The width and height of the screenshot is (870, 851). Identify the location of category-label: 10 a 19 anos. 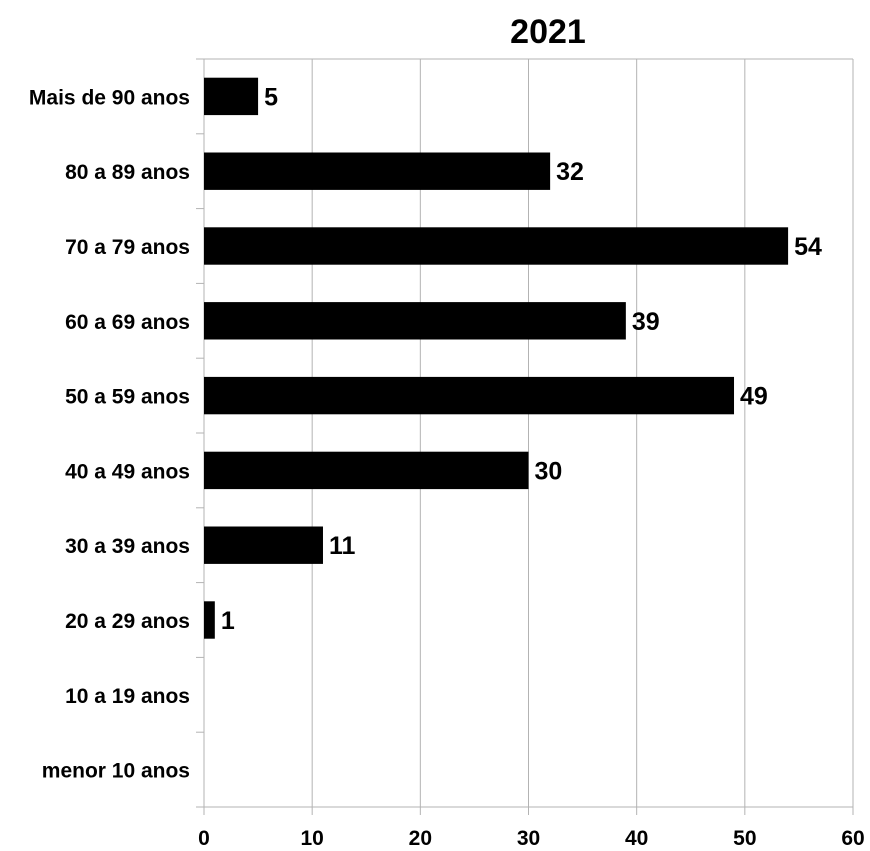
(127, 696).